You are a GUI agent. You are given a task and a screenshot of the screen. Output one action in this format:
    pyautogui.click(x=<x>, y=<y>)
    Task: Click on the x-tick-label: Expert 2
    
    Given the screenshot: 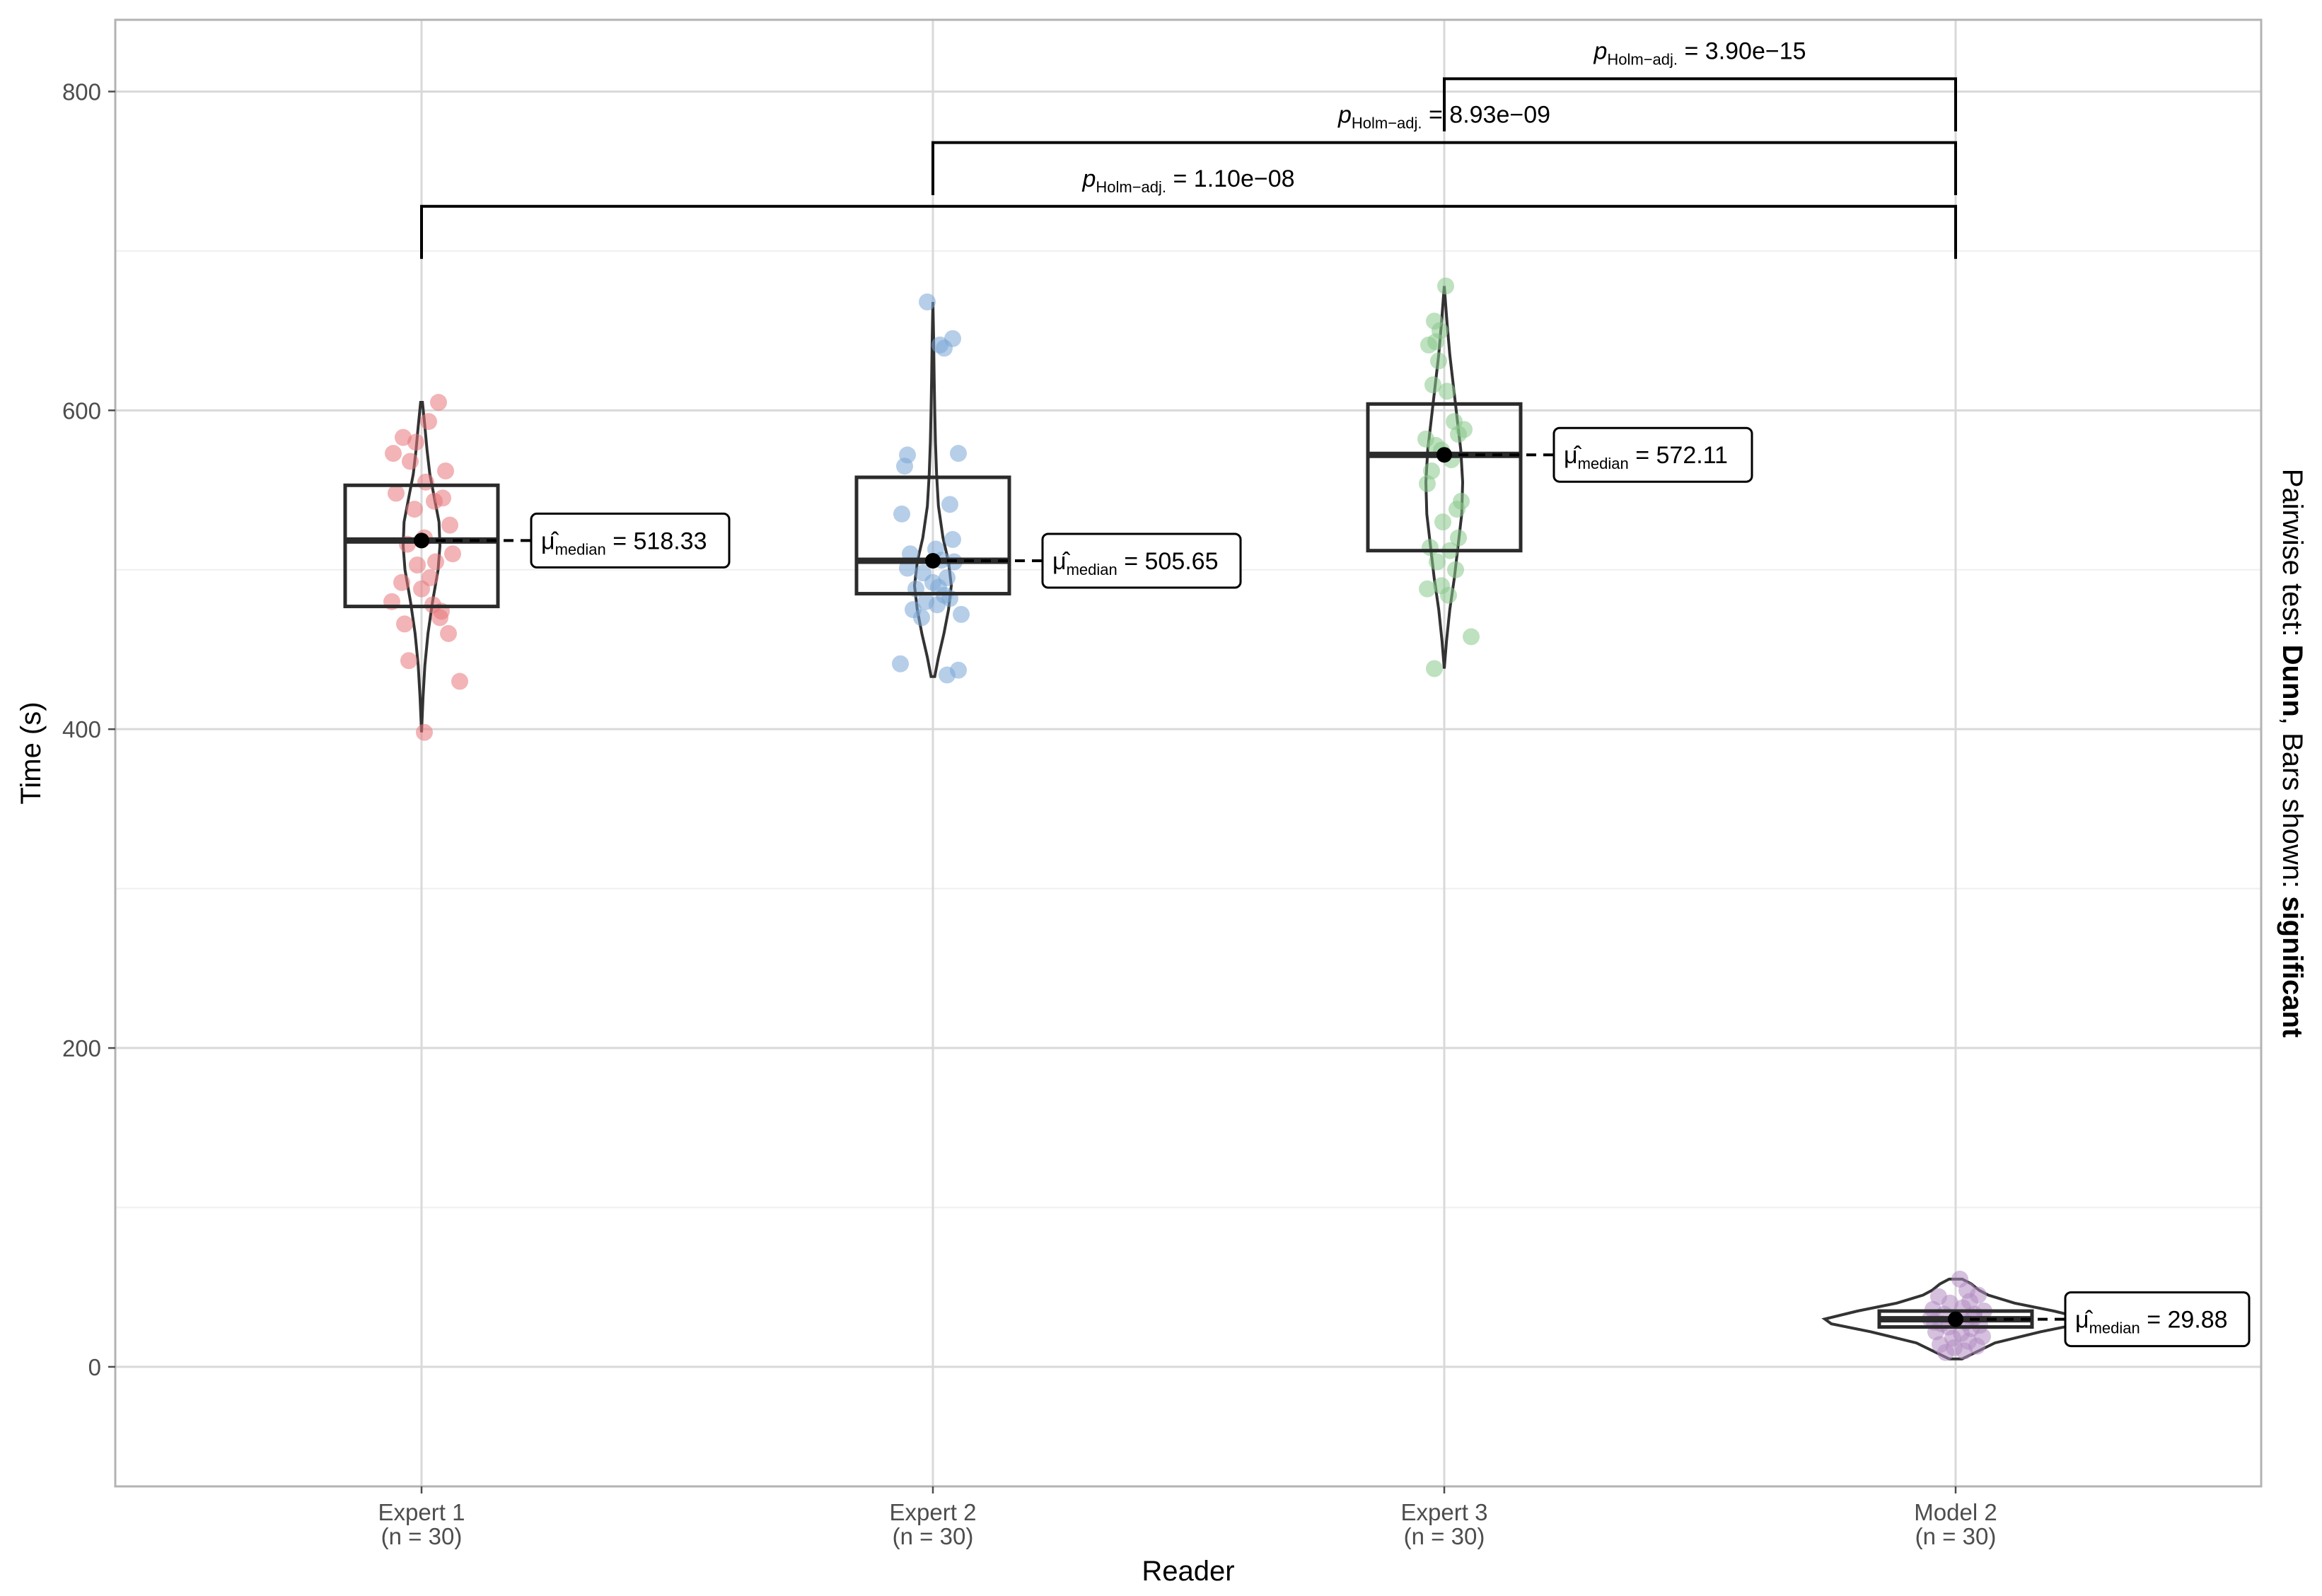 What is the action you would take?
    pyautogui.click(x=933, y=1512)
    